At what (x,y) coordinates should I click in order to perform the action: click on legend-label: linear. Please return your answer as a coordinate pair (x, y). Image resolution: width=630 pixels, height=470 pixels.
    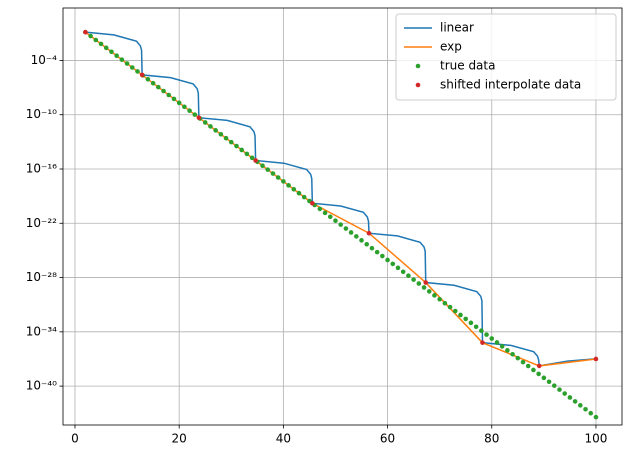
    Looking at the image, I should click on (457, 28).